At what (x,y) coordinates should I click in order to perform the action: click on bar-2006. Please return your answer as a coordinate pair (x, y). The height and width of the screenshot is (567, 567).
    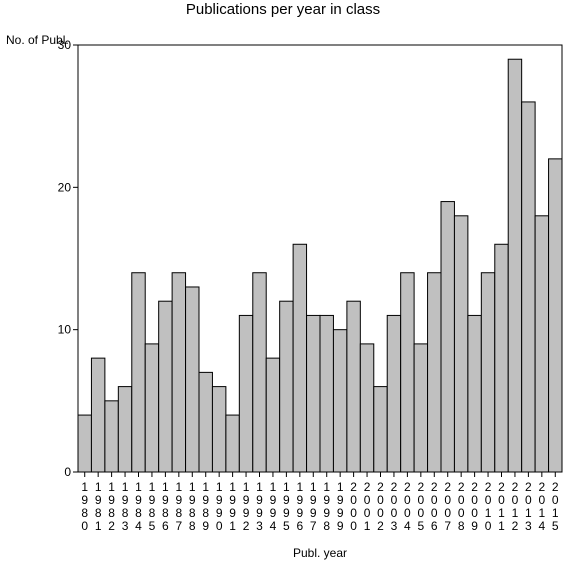
    Looking at the image, I should click on (434, 372).